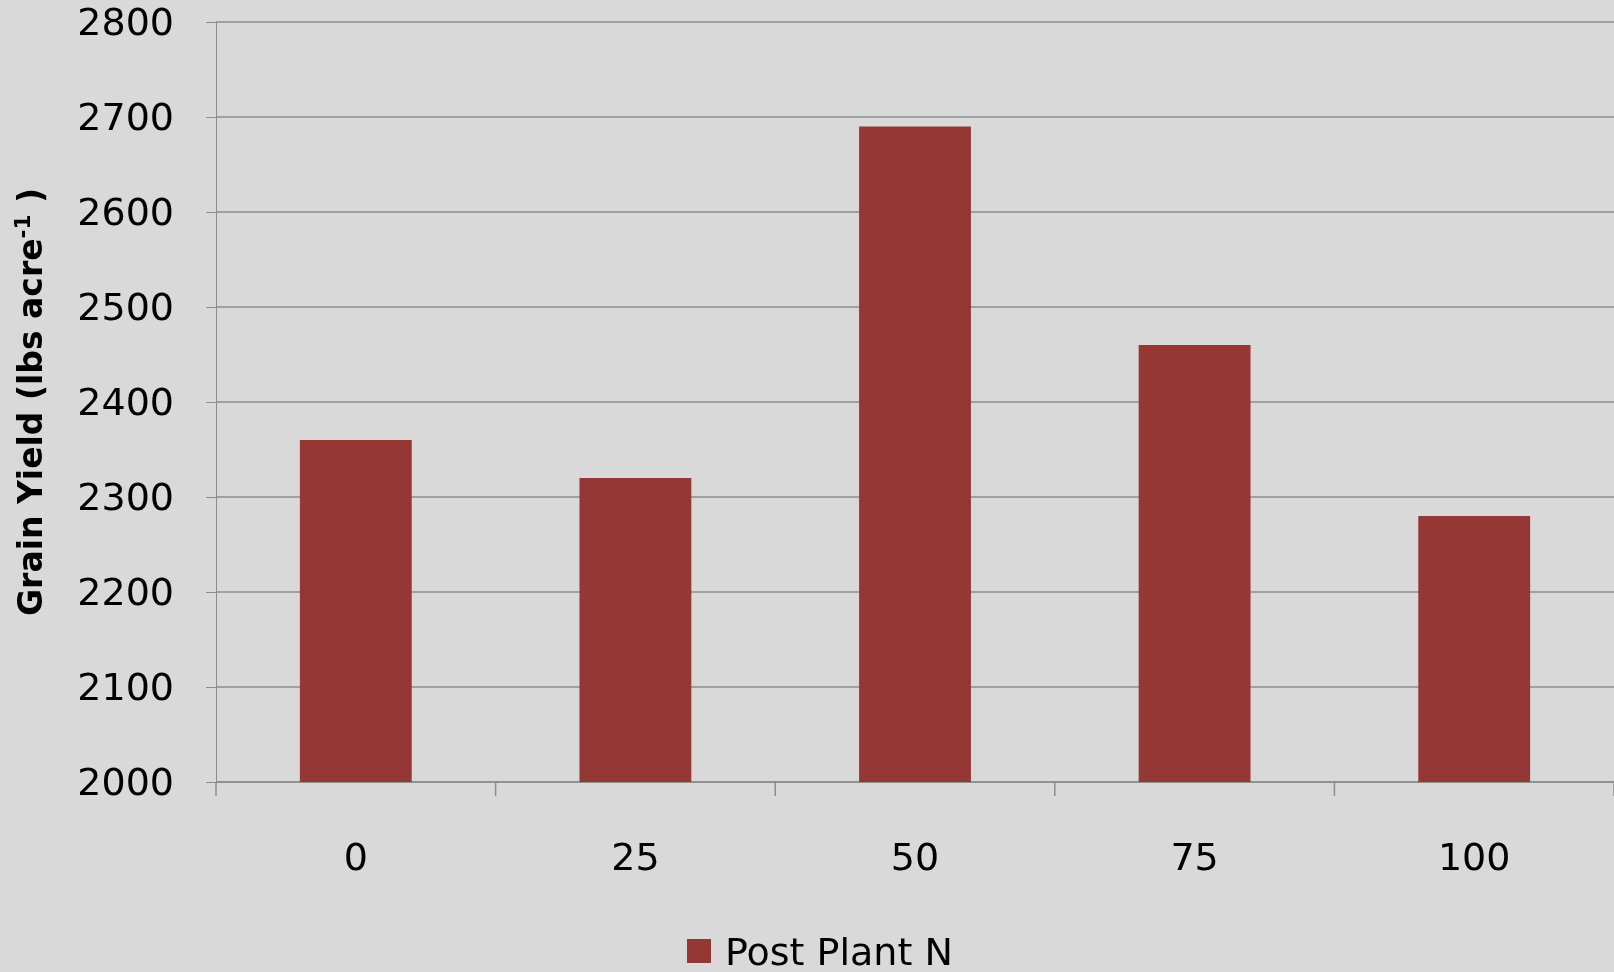 Image resolution: width=1614 pixels, height=972 pixels. I want to click on x-tick-label: 0, so click(355, 857).